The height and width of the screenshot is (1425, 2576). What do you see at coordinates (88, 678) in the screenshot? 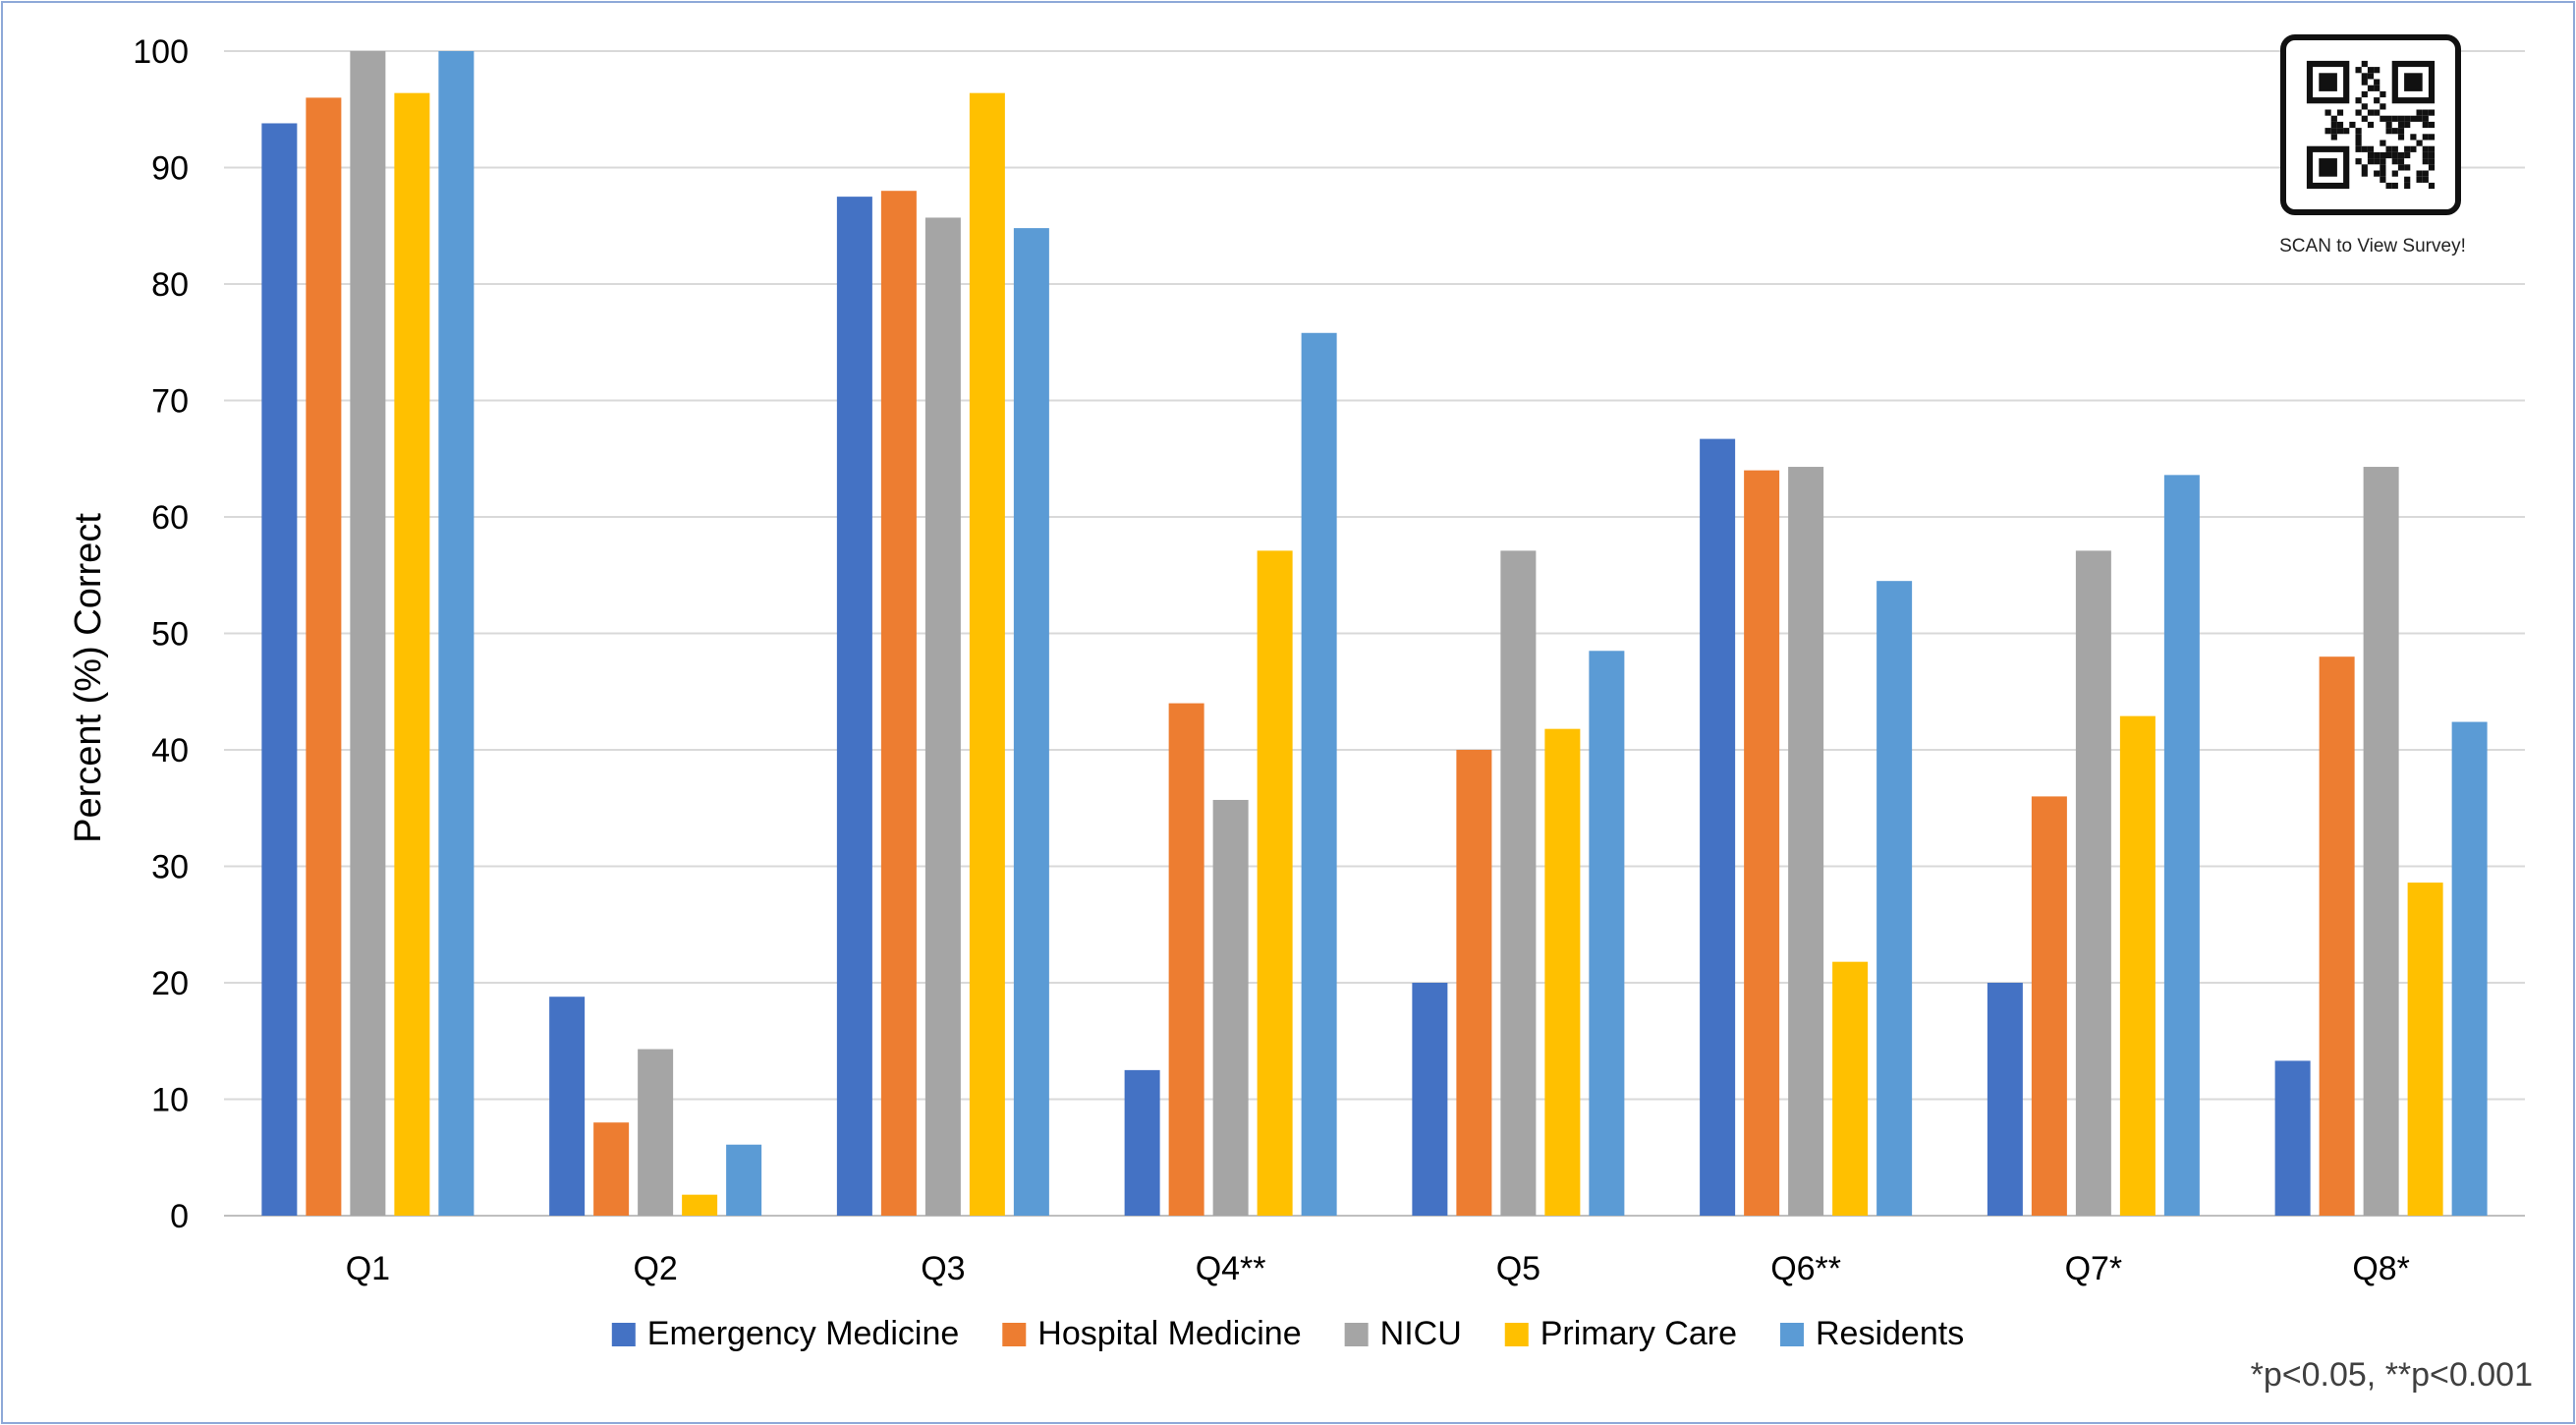
I see `y-axis-label: Percent (%) Correct` at bounding box center [88, 678].